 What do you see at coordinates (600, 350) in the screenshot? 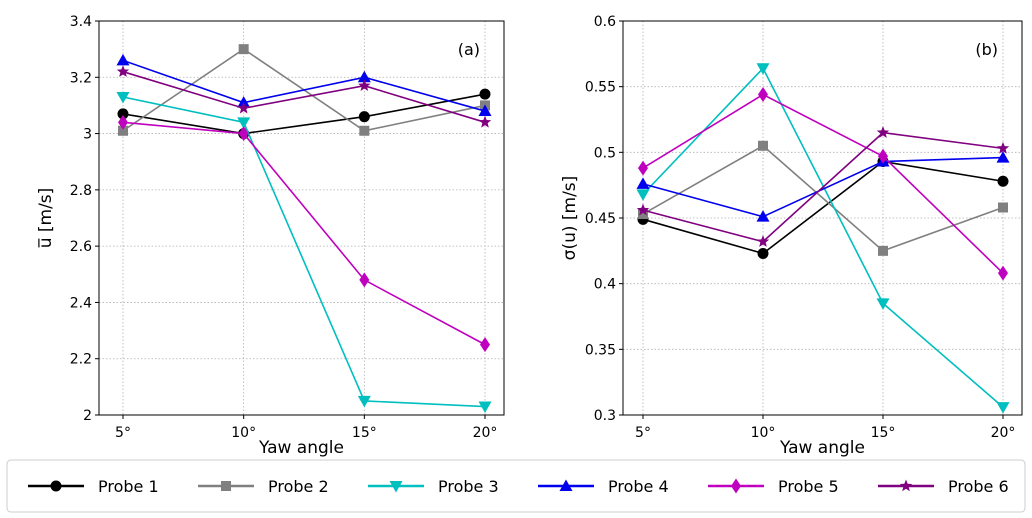
I see `y-tick-label: 0.35` at bounding box center [600, 350].